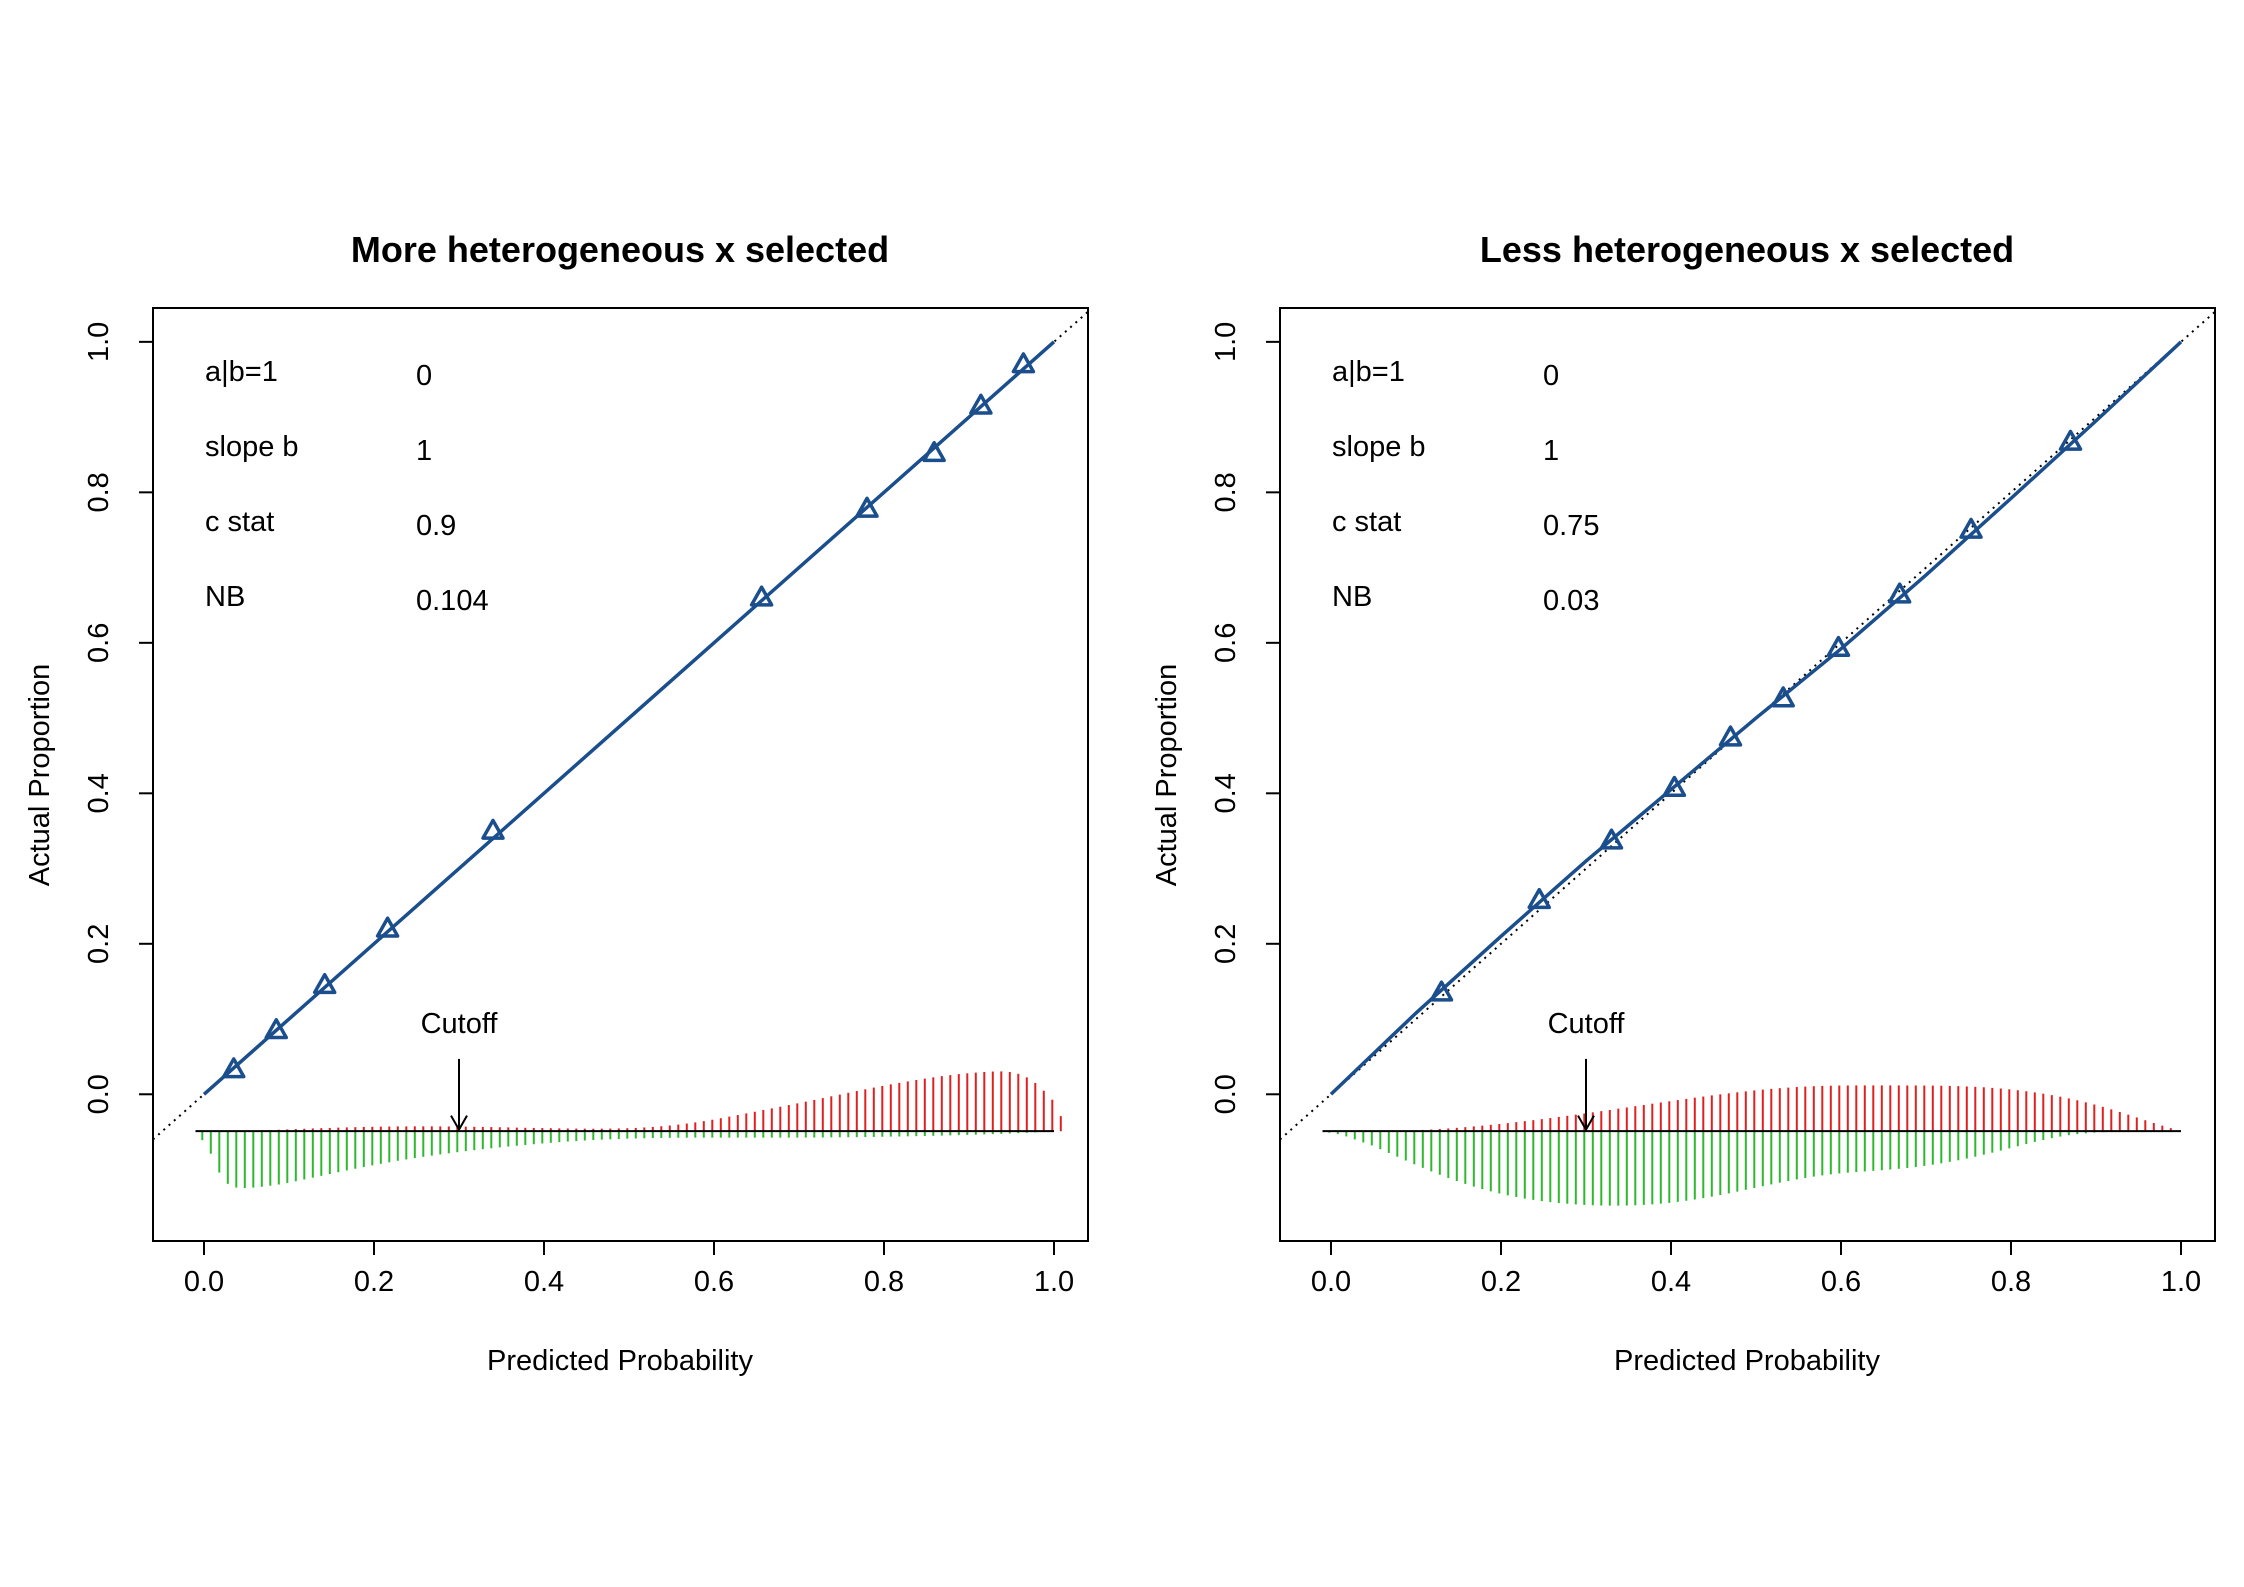  What do you see at coordinates (347, 486) in the screenshot?
I see `stats-block: a|b=1 0 slope b 1 c stat 0.9 NB 0.104` at bounding box center [347, 486].